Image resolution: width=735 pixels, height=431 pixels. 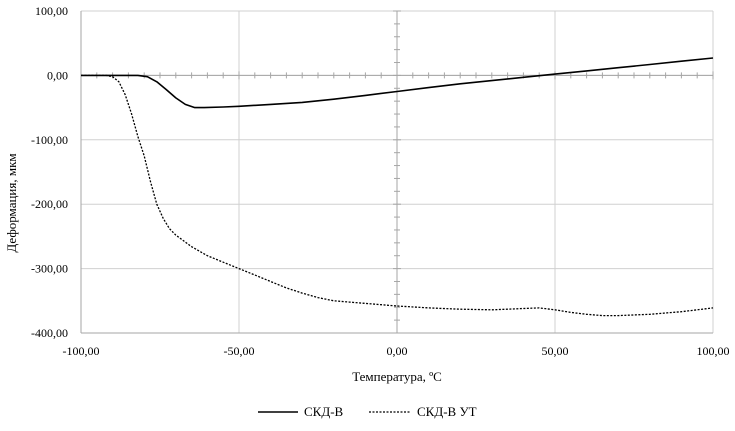 What do you see at coordinates (324, 411) in the screenshot?
I see `legend-label: СКД-В` at bounding box center [324, 411].